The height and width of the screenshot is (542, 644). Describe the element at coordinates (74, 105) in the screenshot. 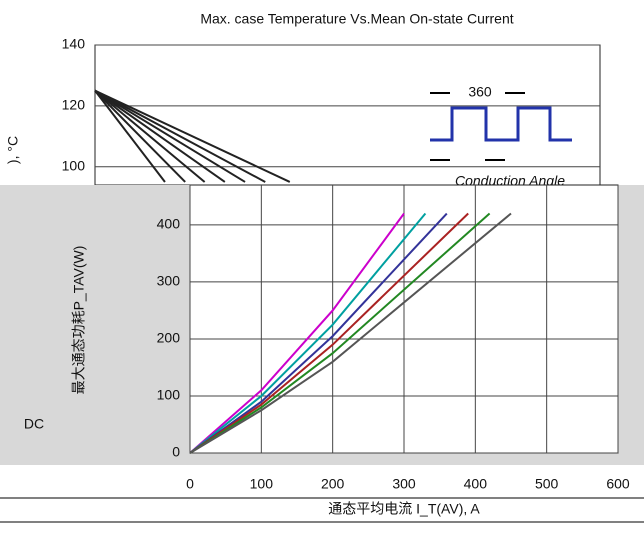

I see `y-tick-label: 120` at that location.